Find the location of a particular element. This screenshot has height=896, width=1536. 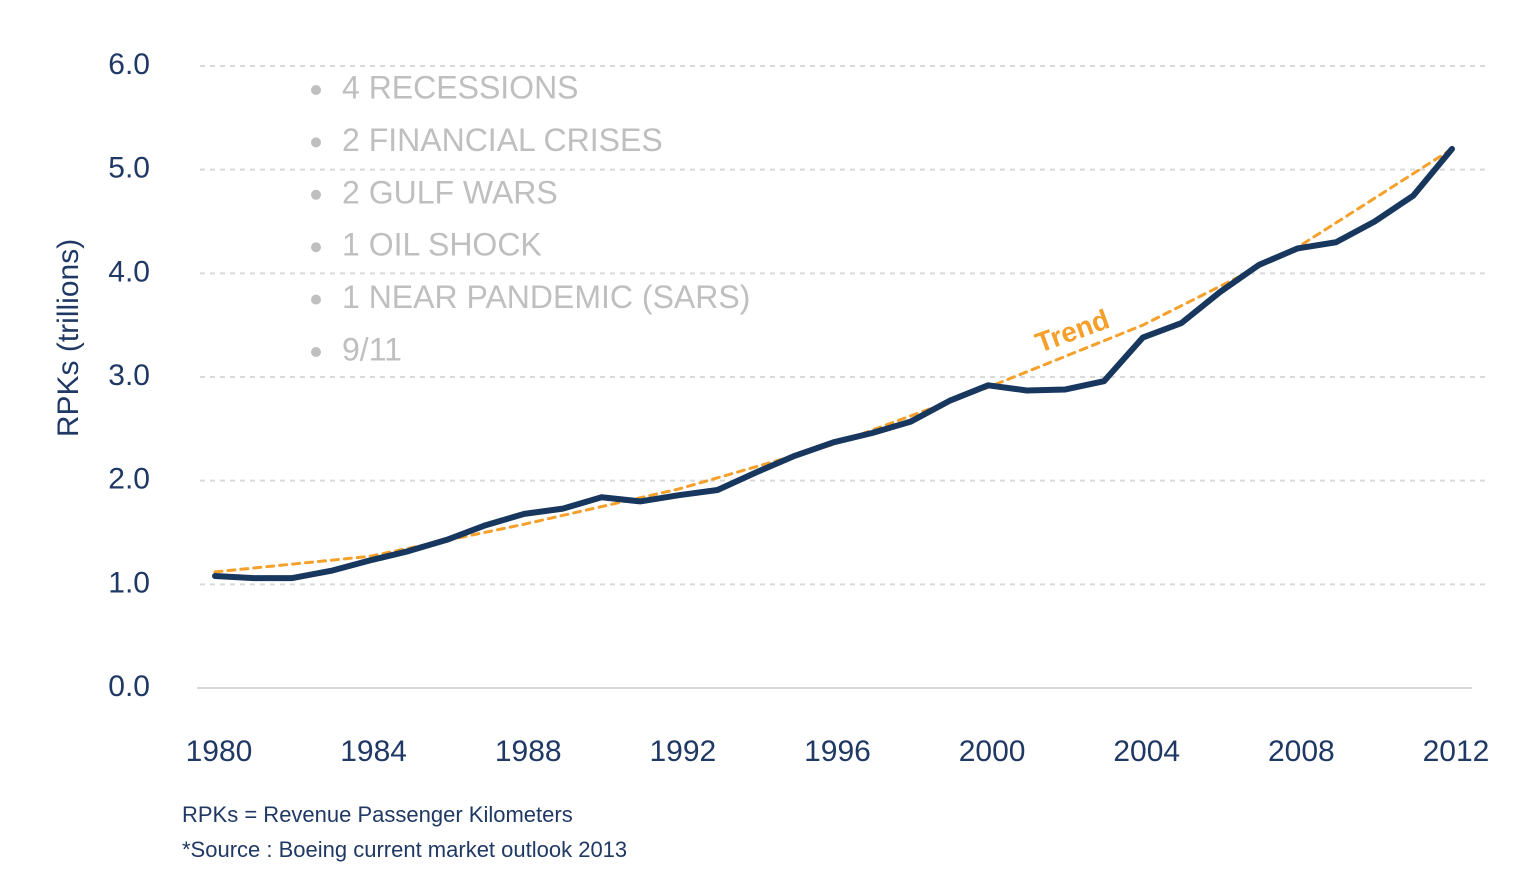

annotation: 1 OIL SHOCK is located at coordinates (442, 245).